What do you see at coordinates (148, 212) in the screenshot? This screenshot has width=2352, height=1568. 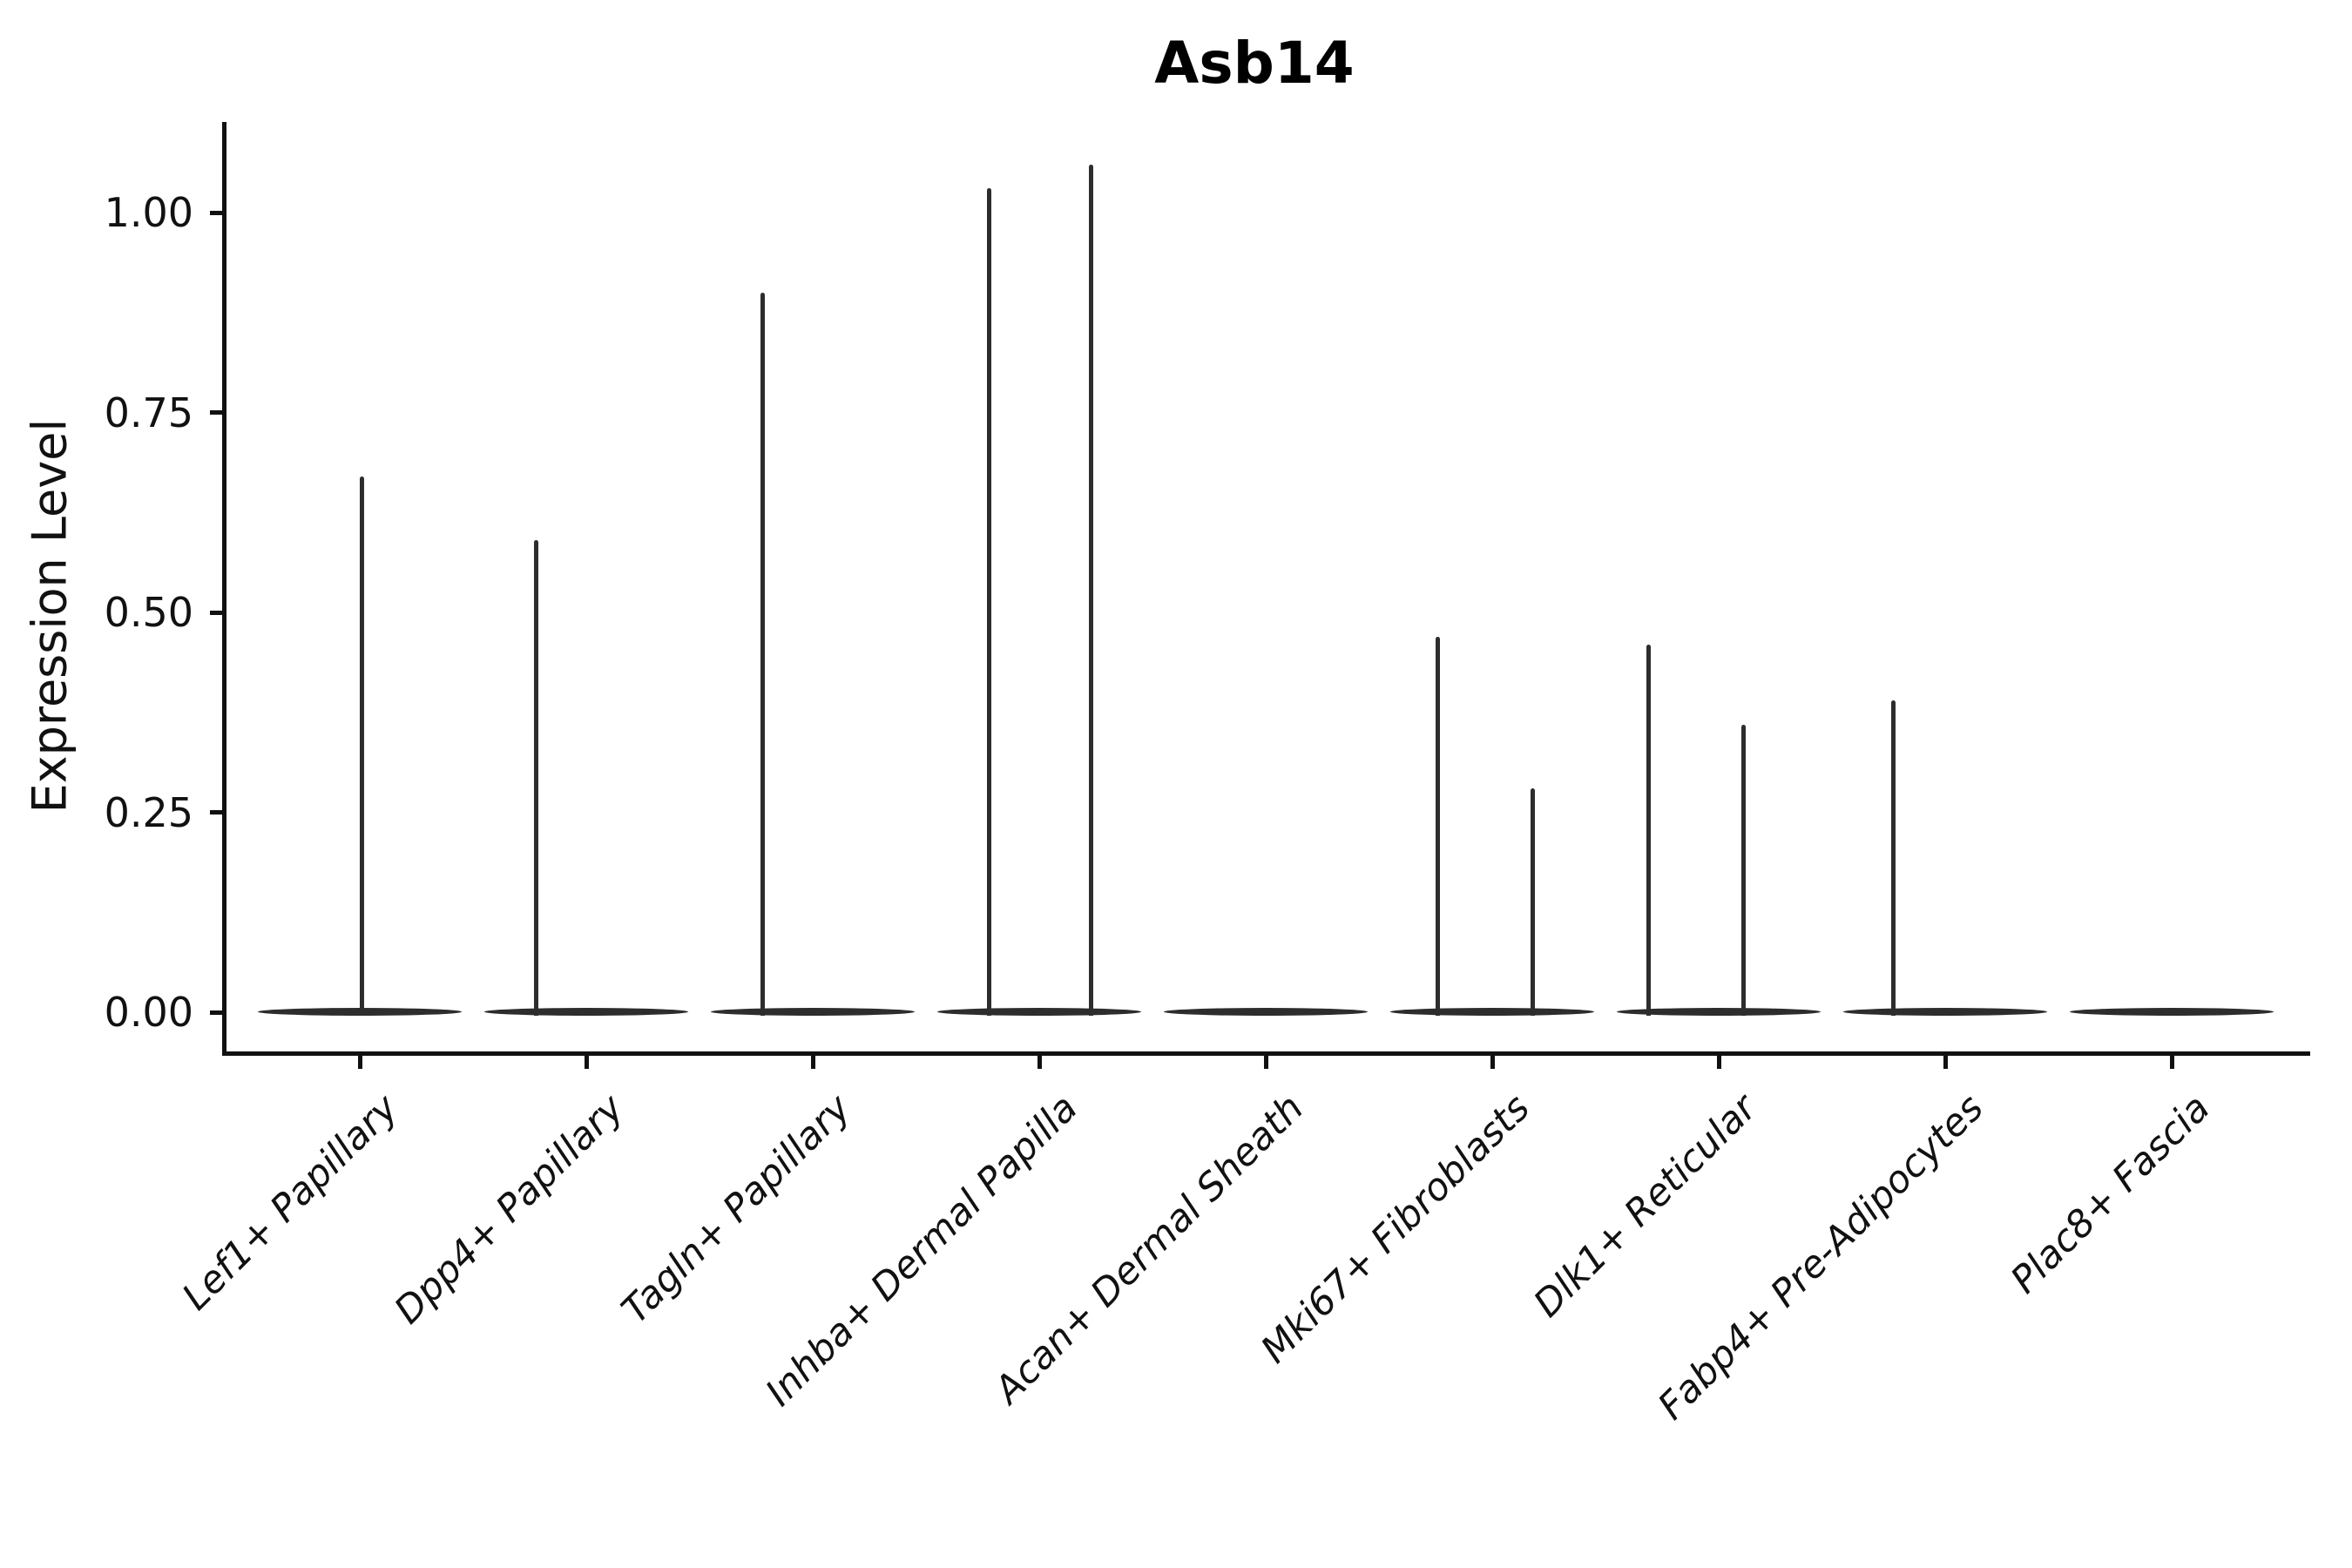 I see `y-tick-label: 1.00` at bounding box center [148, 212].